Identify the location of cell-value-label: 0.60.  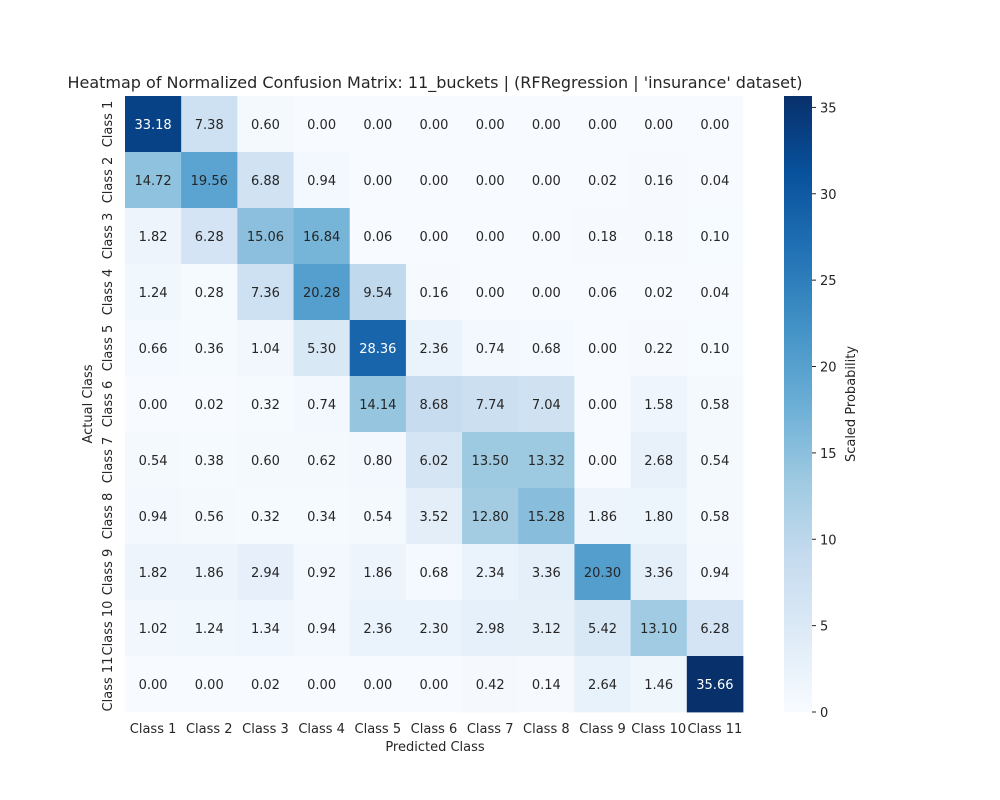
(265, 125).